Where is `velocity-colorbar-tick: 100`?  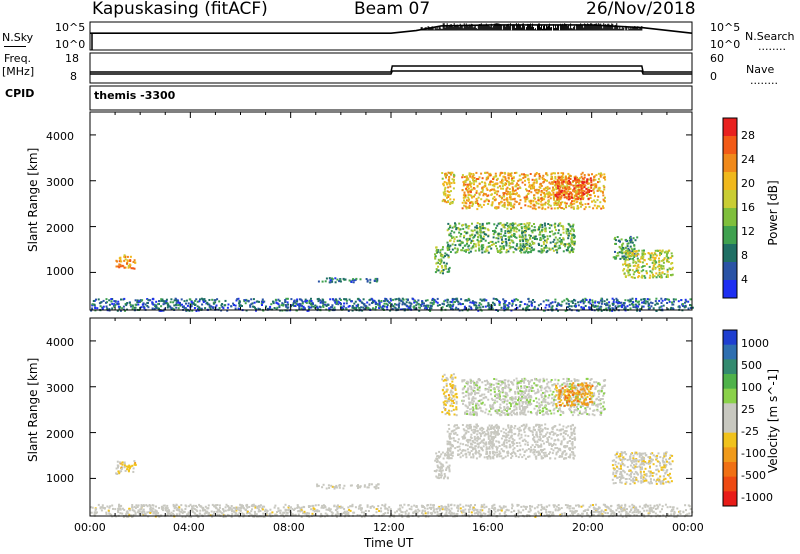 velocity-colorbar-tick: 100 is located at coordinates (751, 387).